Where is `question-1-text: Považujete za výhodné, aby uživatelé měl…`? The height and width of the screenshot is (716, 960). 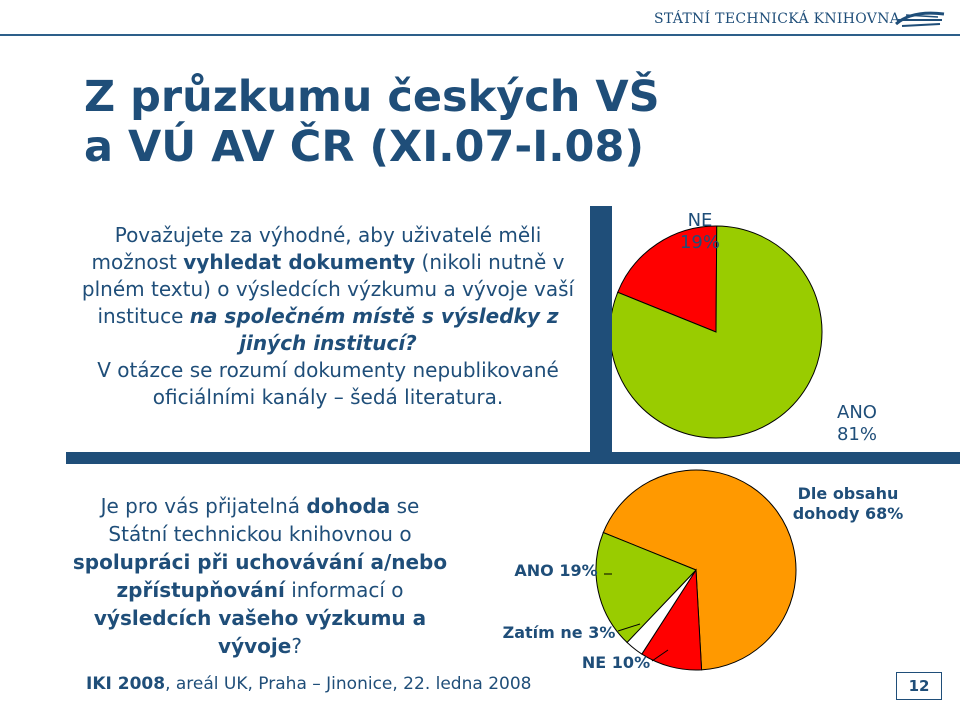 question-1-text: Považujete za výhodné, aby uživatelé měl… is located at coordinates (328, 316).